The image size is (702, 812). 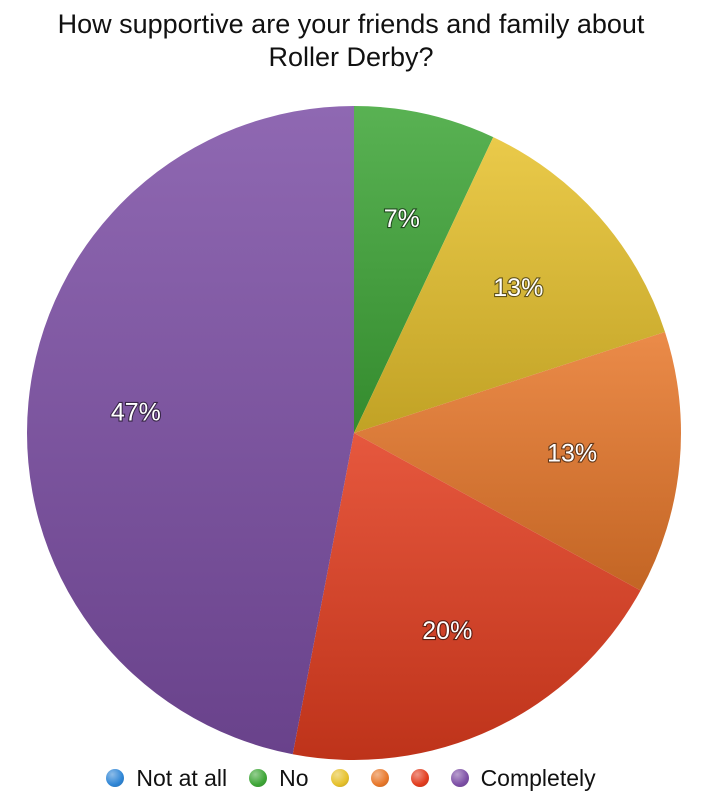 I want to click on legend-item: Not at all, so click(x=166, y=778).